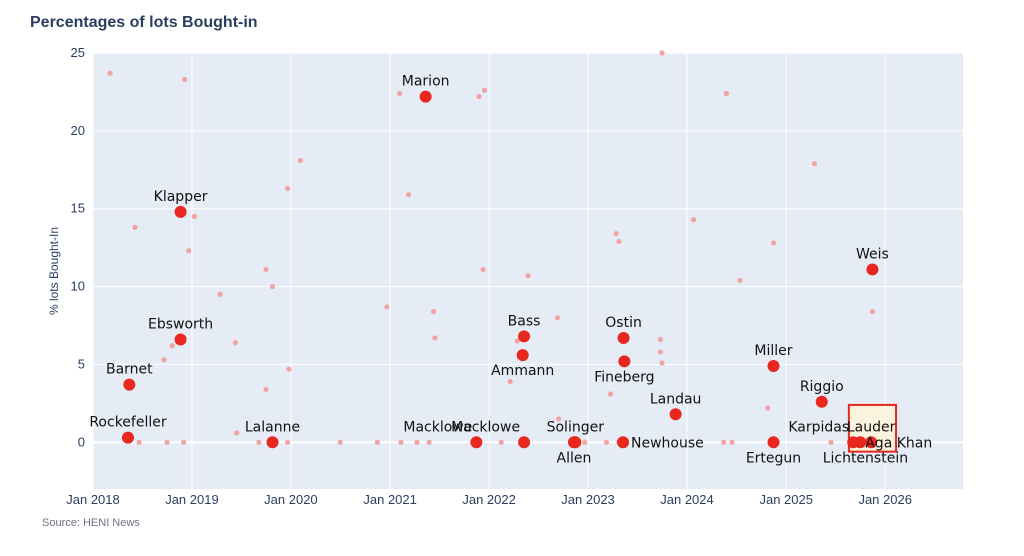  What do you see at coordinates (623, 323) in the screenshot?
I see `point-label: Ostin` at bounding box center [623, 323].